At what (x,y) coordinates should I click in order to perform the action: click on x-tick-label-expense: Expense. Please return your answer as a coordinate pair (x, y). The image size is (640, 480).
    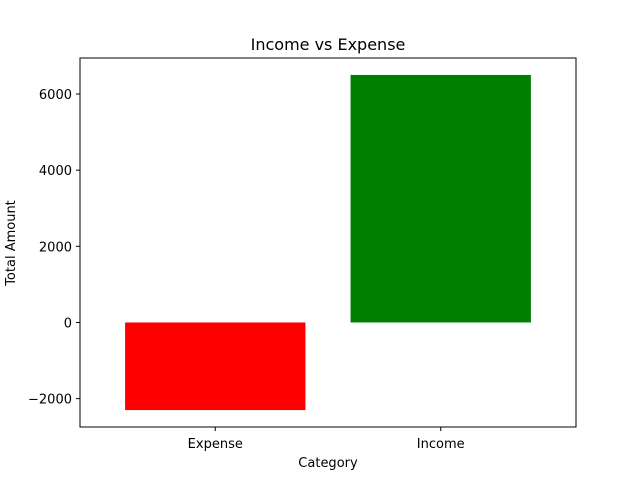
    Looking at the image, I should click on (215, 444).